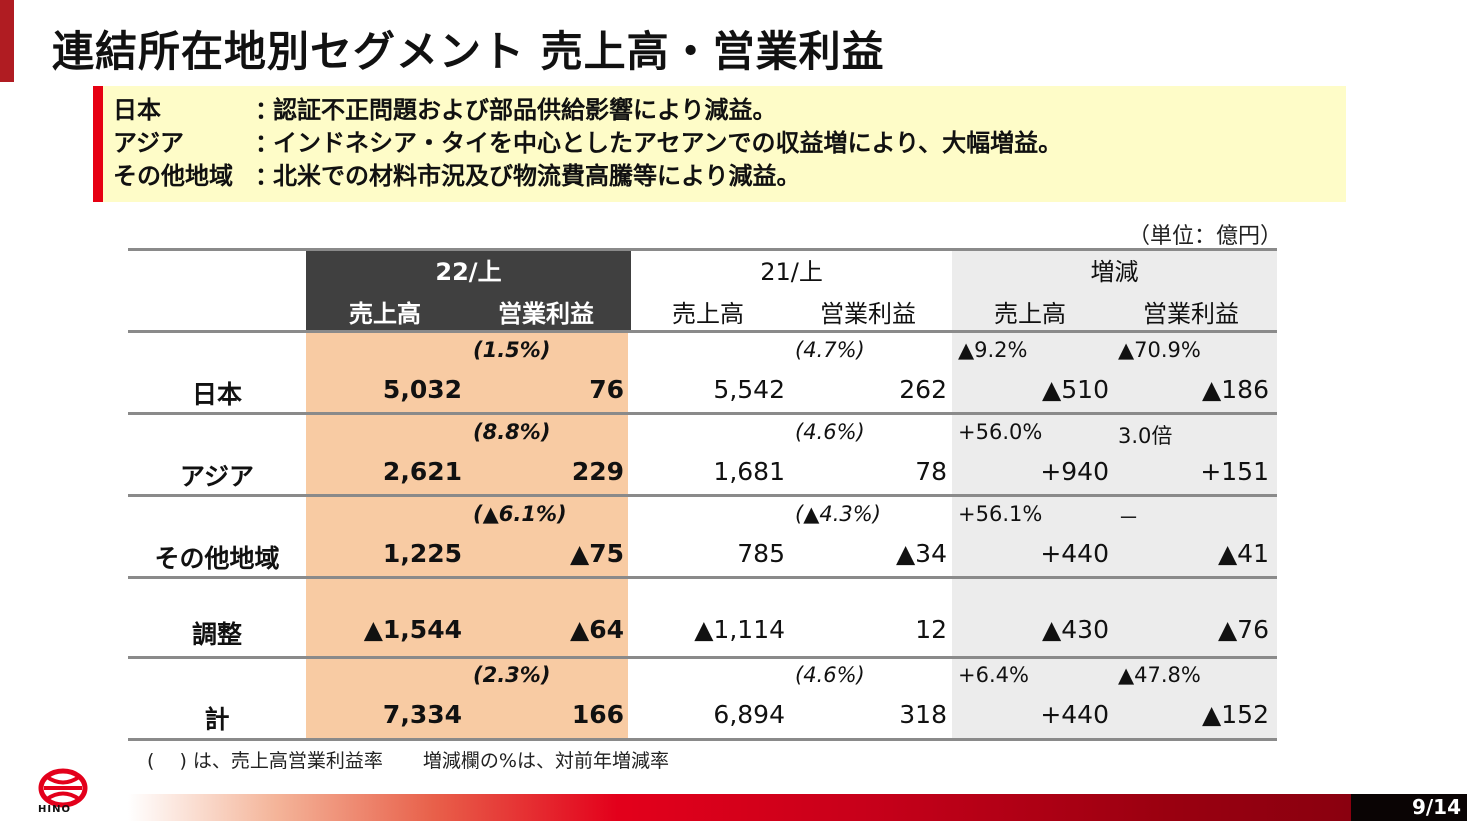 This screenshot has width=1467, height=821. Describe the element at coordinates (525, 110) in the screenshot. I see `summary-text: 認証不正問題および部品供給影響により減益。` at that location.